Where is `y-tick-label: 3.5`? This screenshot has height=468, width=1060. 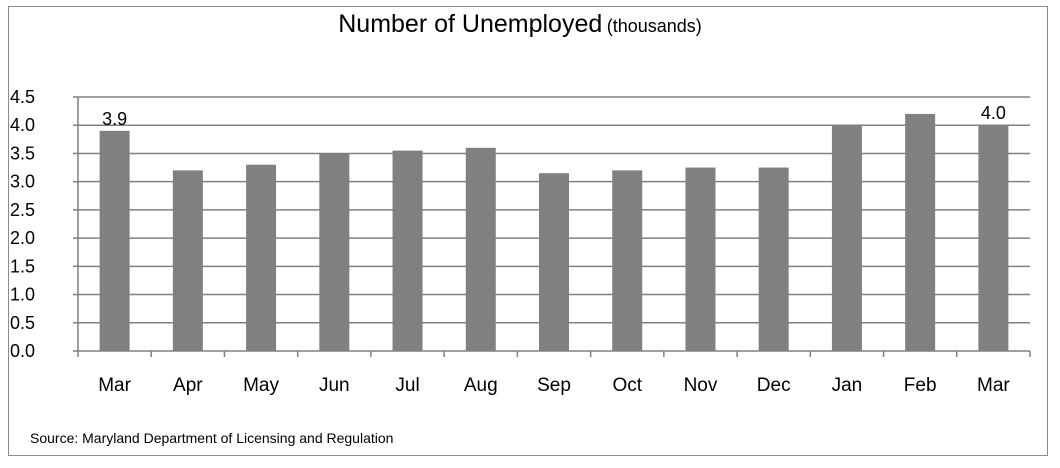
y-tick-label: 3.5 is located at coordinates (22, 153).